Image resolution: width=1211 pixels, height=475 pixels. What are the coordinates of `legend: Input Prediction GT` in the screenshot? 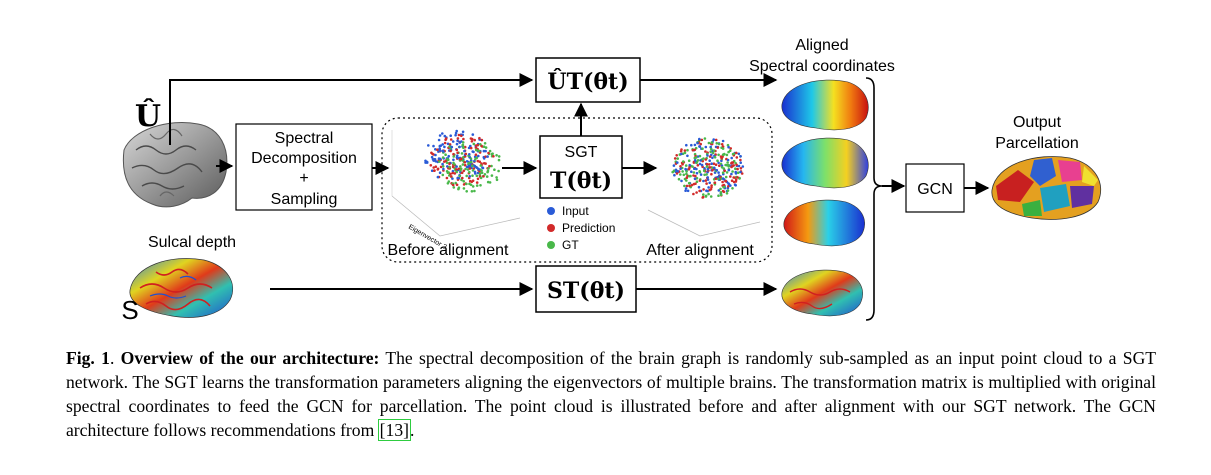 It's located at (581, 228).